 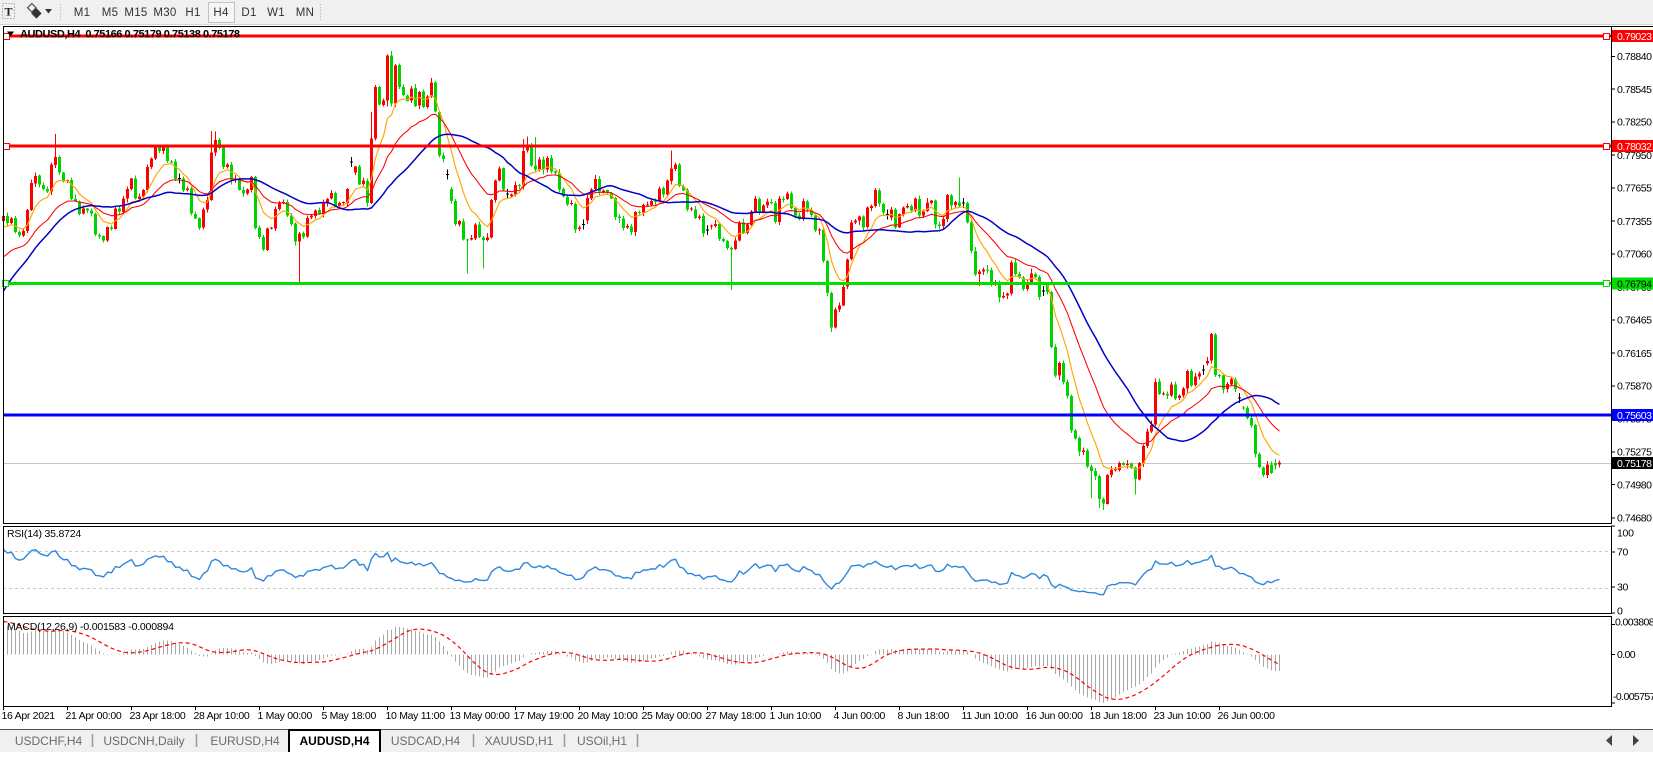 What do you see at coordinates (1623, 553) in the screenshot?
I see `svg-text: 70` at bounding box center [1623, 553].